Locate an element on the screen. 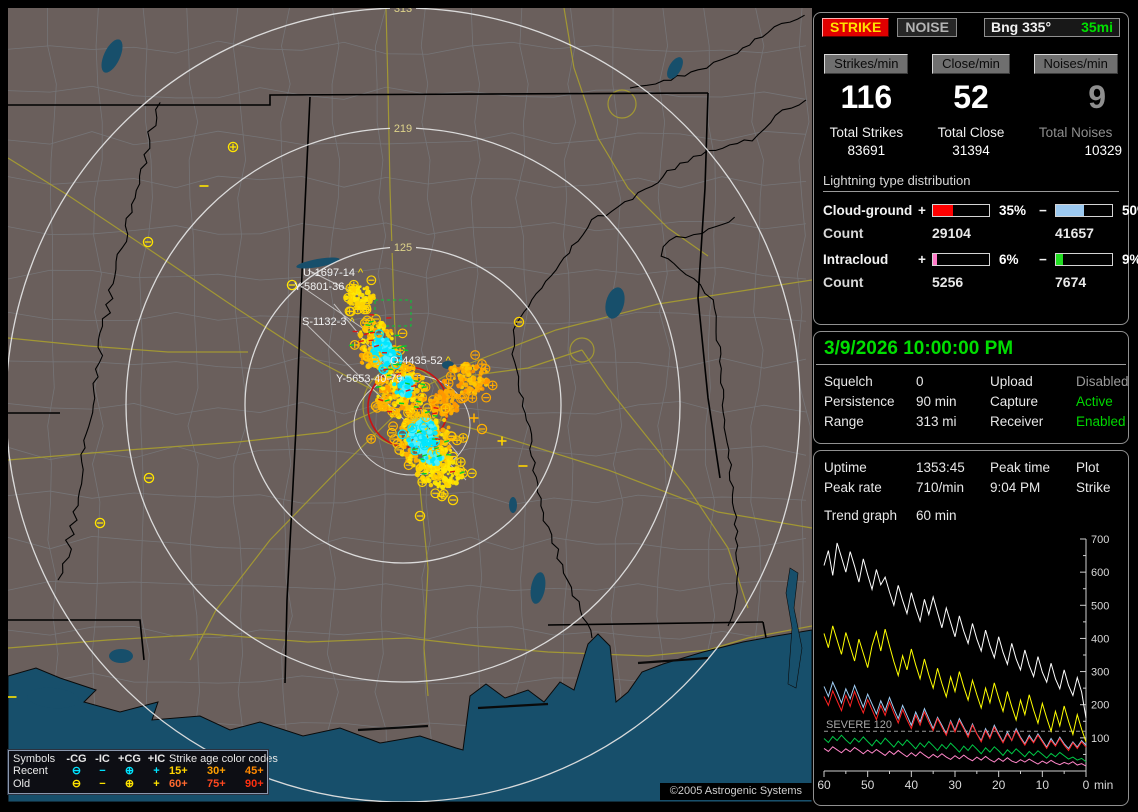 Image resolution: width=1138 pixels, height=812 pixels. total-label: Total Strikes is located at coordinates (866, 132).